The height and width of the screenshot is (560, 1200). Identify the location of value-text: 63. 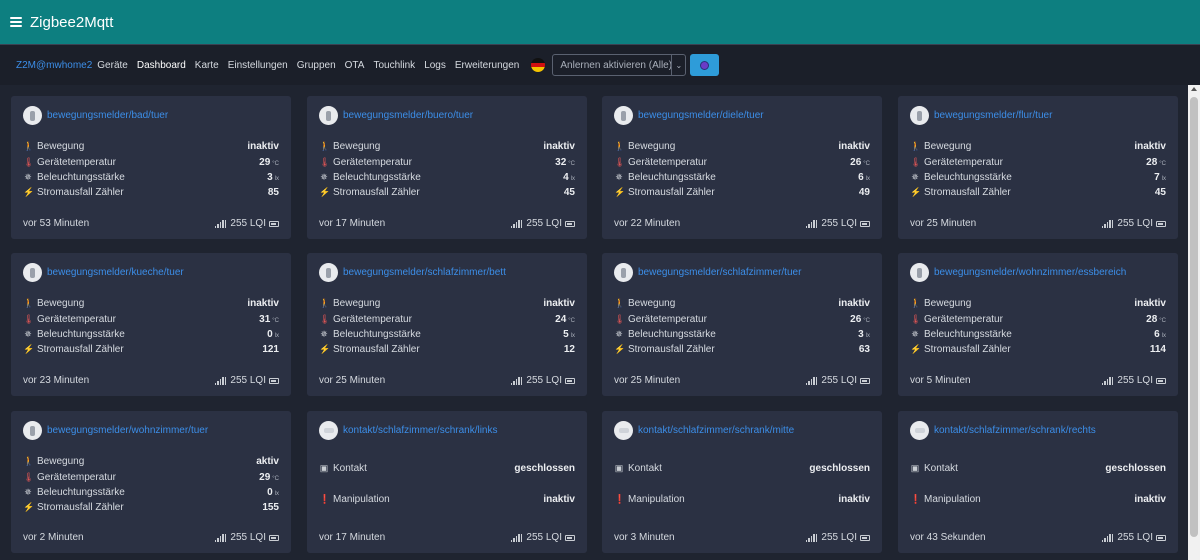
(864, 349).